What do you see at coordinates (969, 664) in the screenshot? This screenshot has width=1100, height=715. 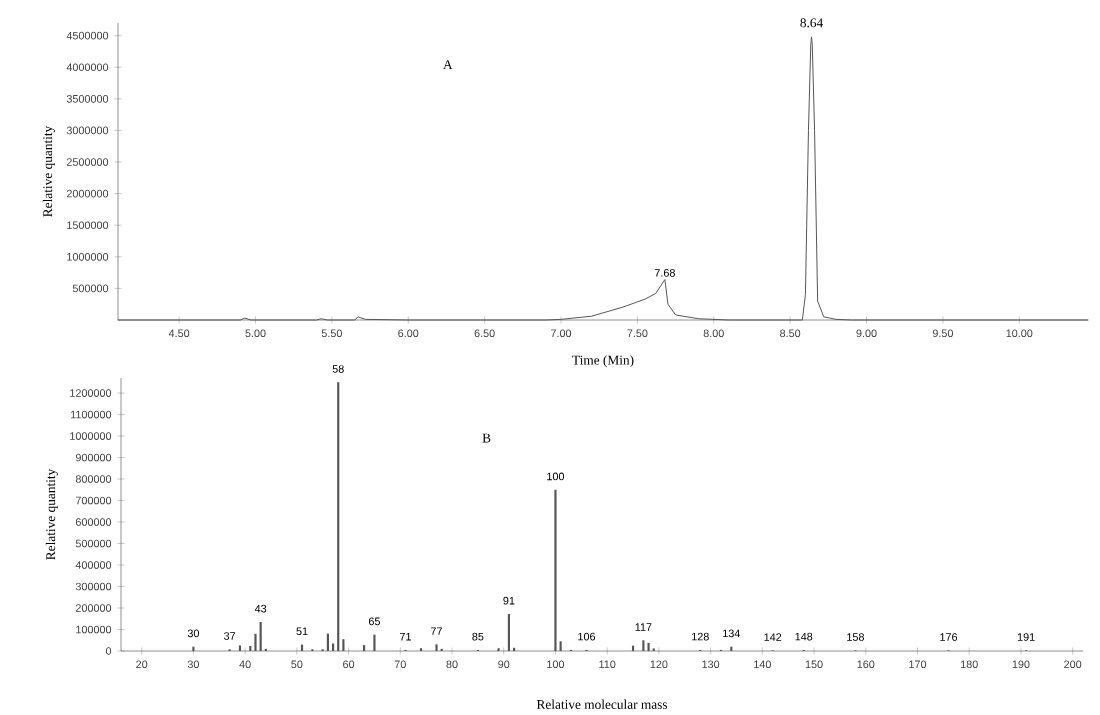 I see `x-tick-label: 180` at bounding box center [969, 664].